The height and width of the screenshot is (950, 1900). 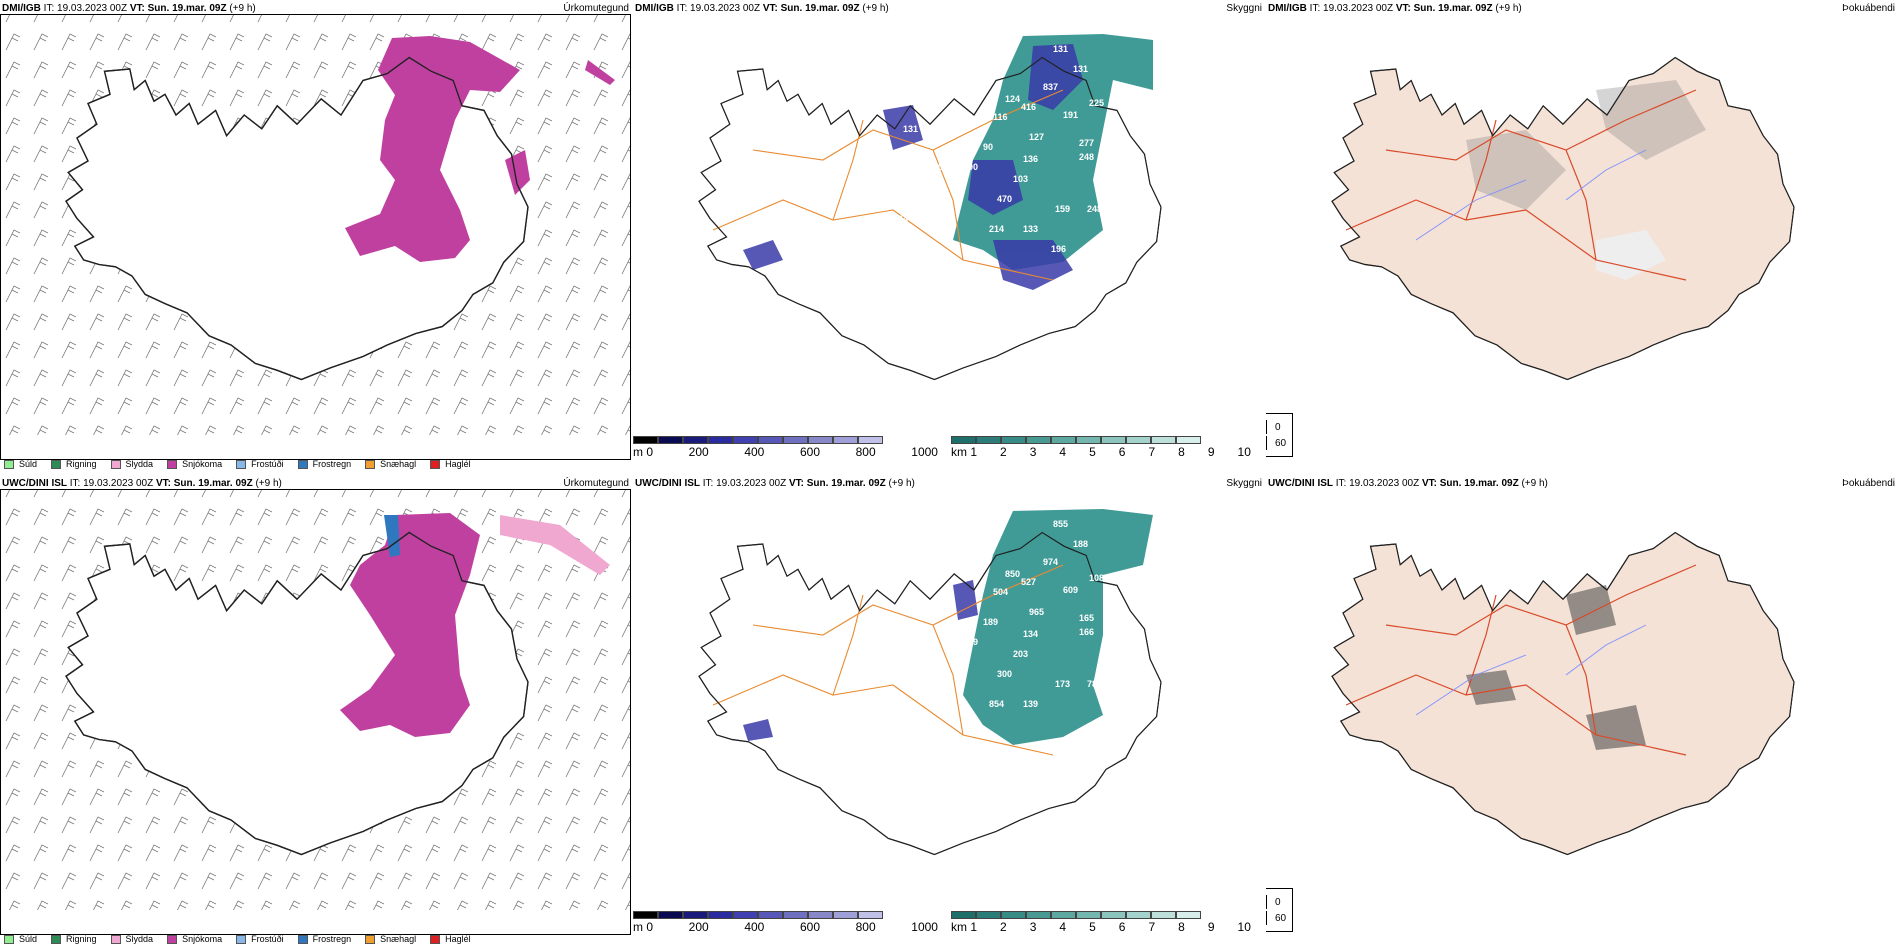 I want to click on cloud-base-label: 173, so click(x=1062, y=684).